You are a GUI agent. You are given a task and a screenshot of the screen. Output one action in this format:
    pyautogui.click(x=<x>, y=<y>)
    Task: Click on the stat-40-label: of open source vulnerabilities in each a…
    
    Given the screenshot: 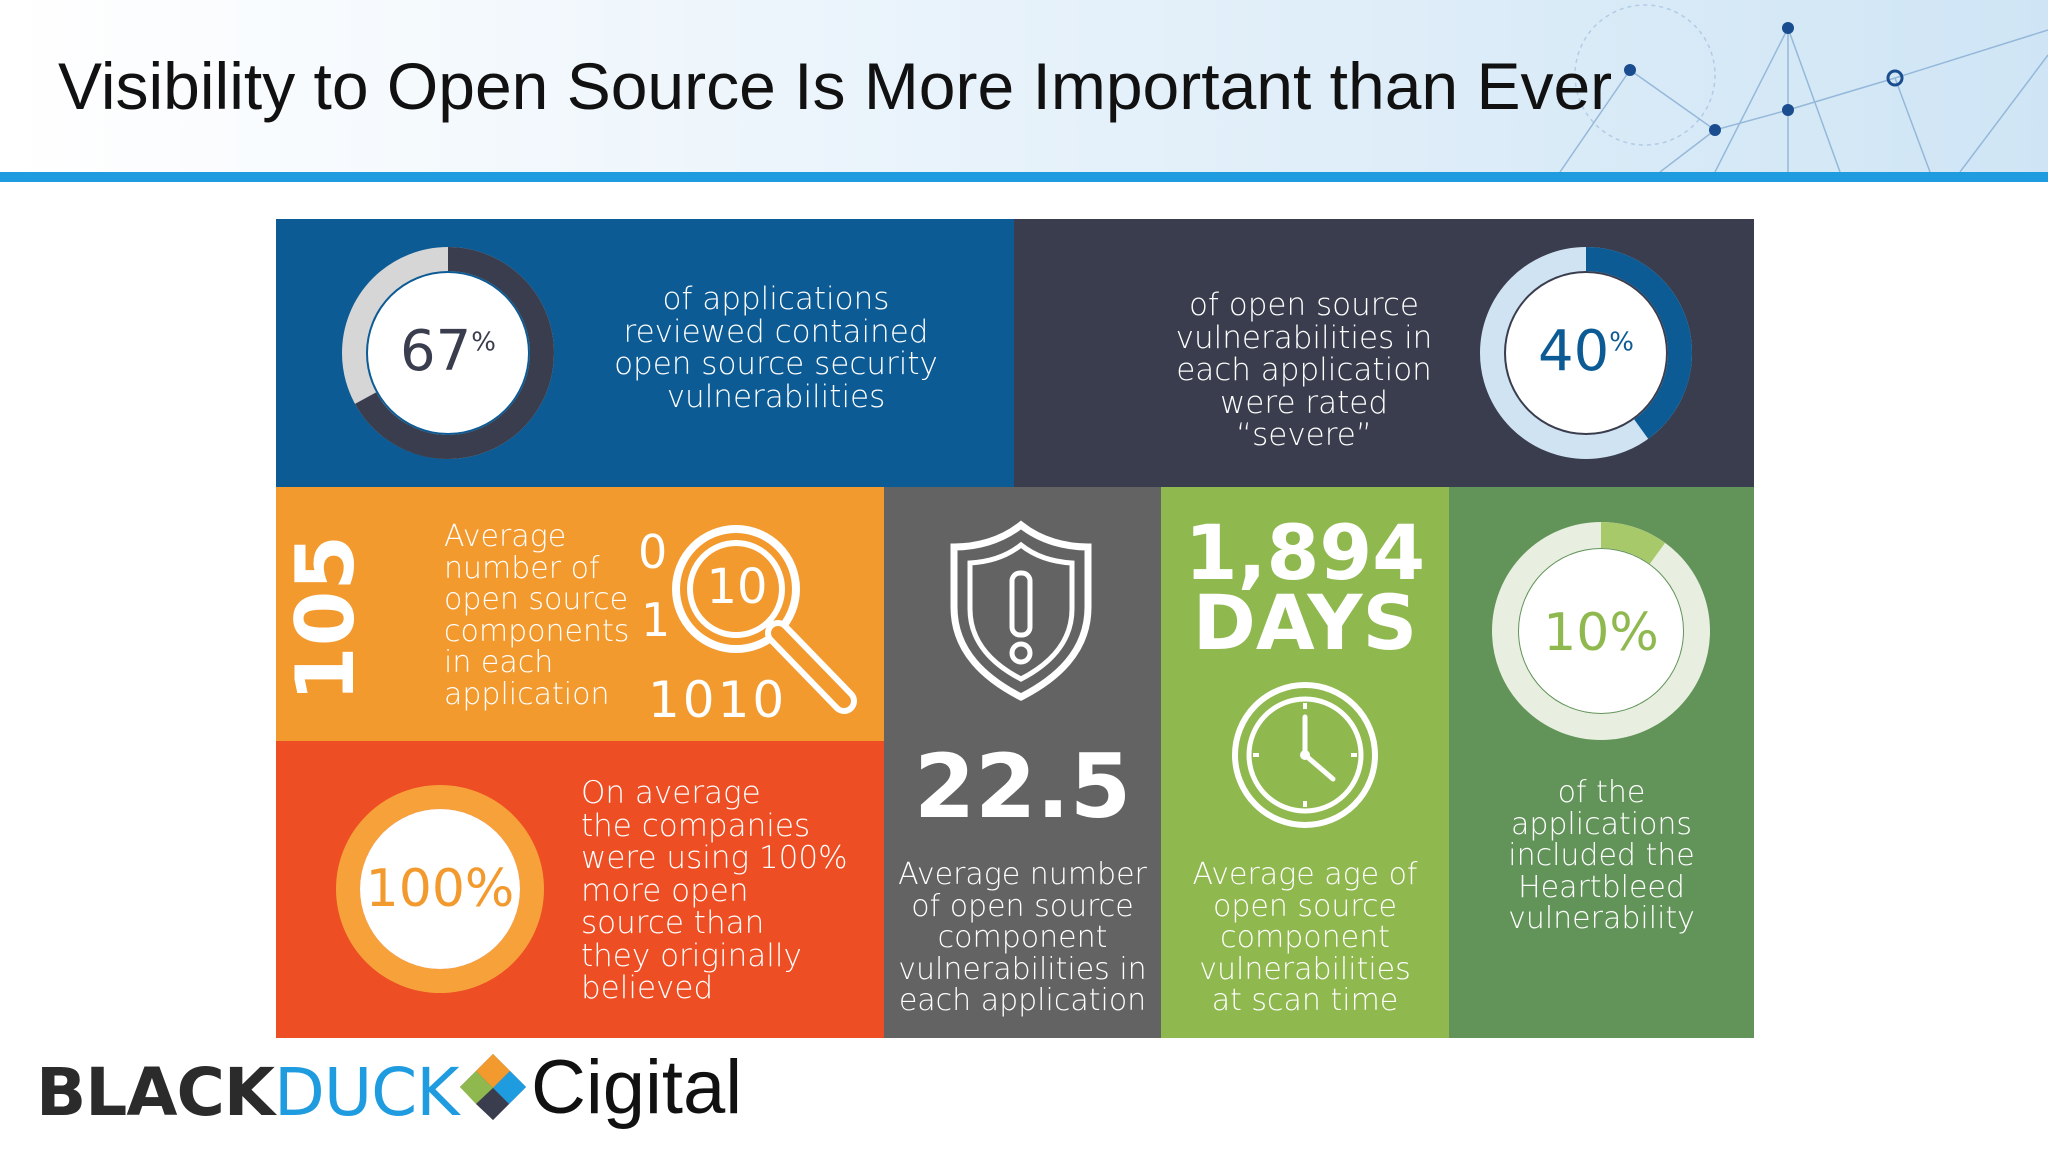 What is the action you would take?
    pyautogui.click(x=1304, y=370)
    